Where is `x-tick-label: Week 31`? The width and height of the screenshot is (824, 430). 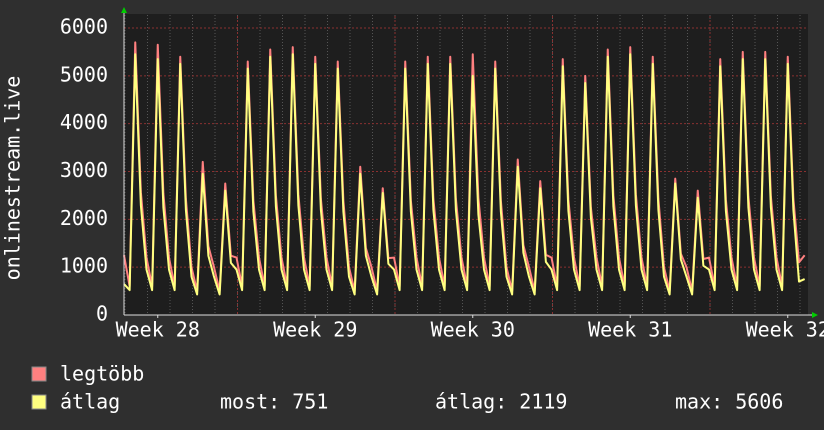 x-tick-label: Week 31 is located at coordinates (630, 330).